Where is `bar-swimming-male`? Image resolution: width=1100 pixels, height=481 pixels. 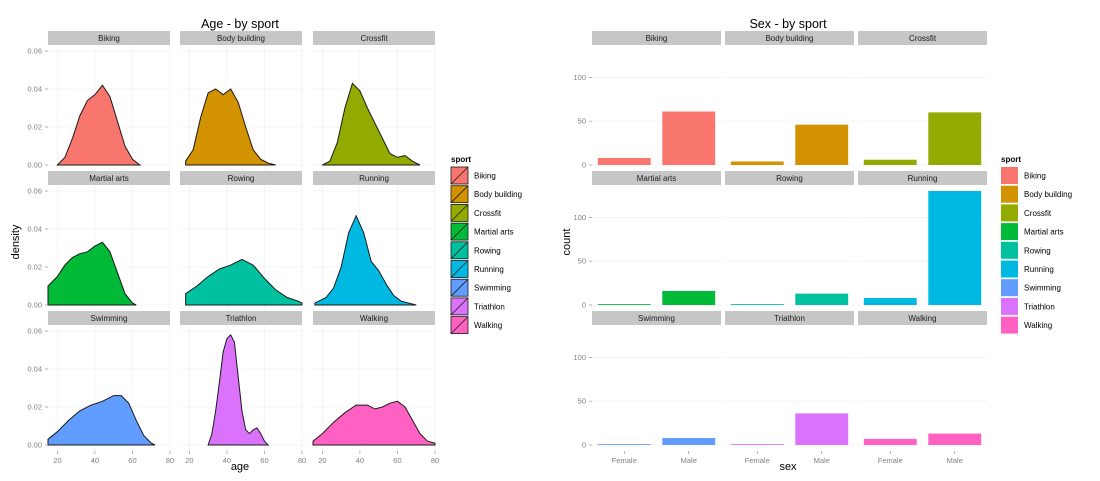
bar-swimming-male is located at coordinates (689, 441).